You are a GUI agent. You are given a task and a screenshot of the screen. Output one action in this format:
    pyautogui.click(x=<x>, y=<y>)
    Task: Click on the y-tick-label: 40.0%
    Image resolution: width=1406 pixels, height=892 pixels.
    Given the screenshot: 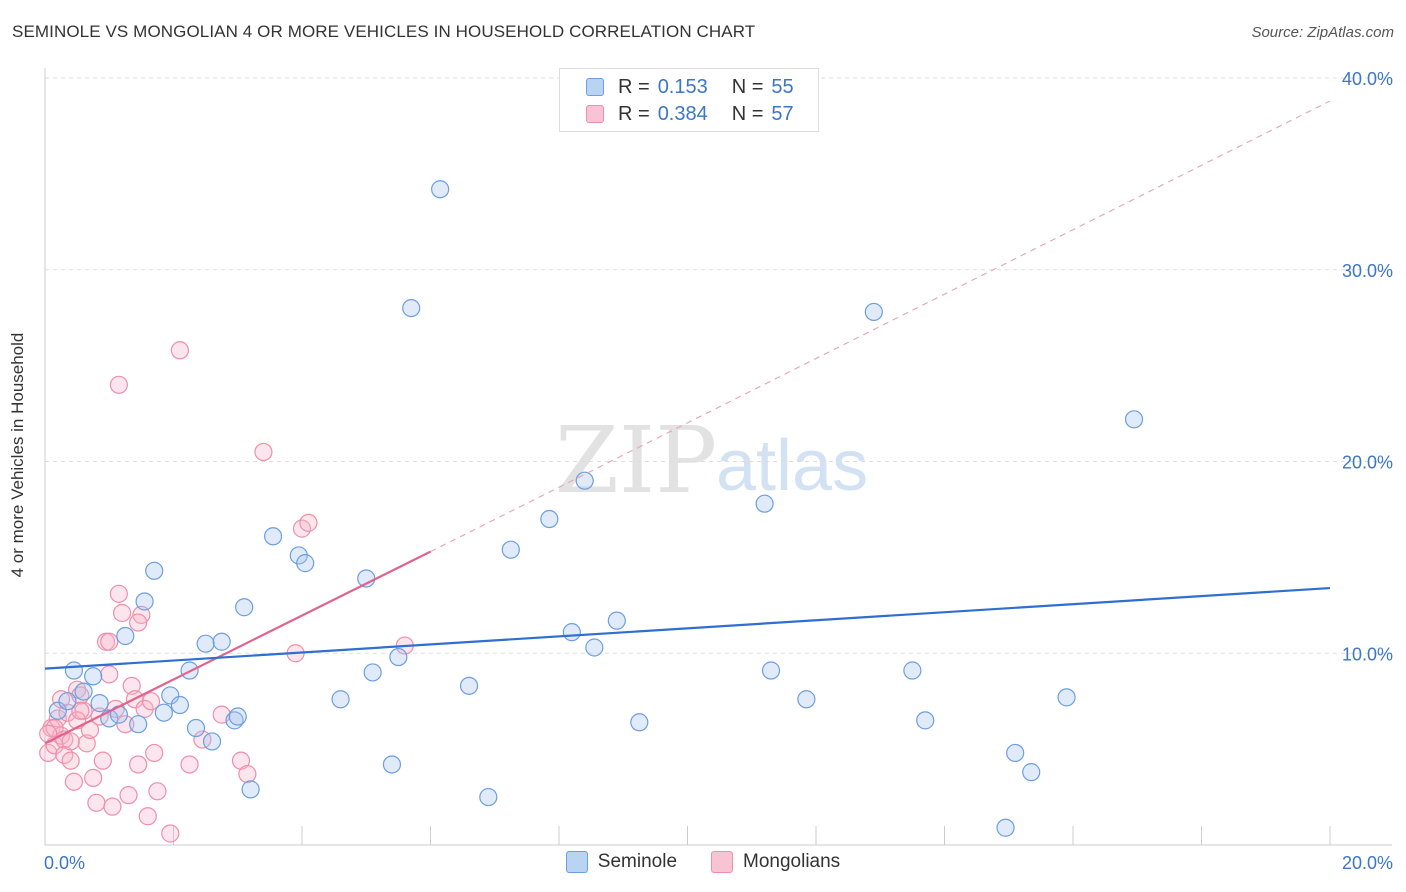 What is the action you would take?
    pyautogui.click(x=1367, y=79)
    